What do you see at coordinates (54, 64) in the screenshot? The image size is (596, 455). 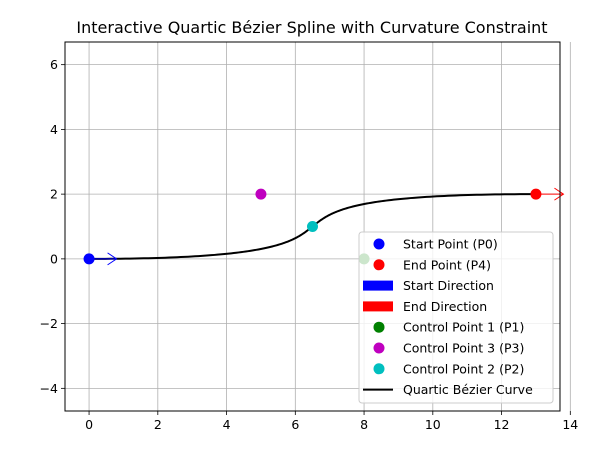 I see `y-tick-label: 6` at bounding box center [54, 64].